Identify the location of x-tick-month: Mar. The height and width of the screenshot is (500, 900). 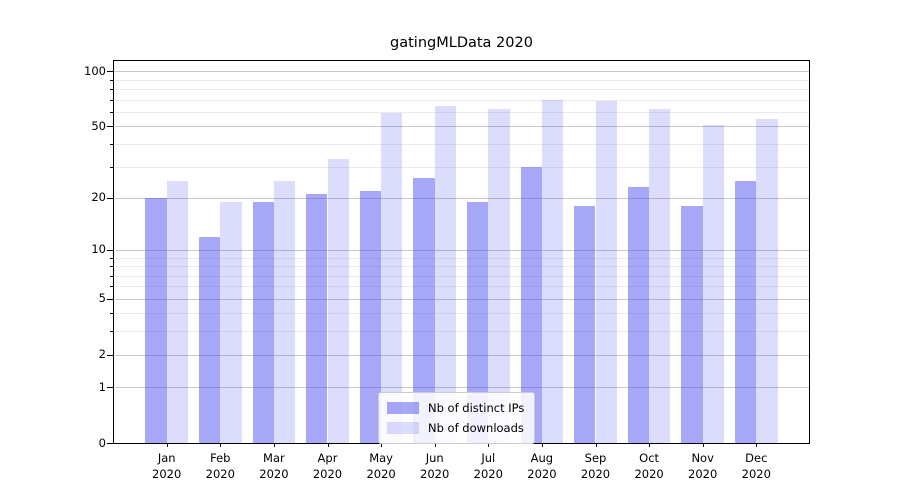
(274, 458).